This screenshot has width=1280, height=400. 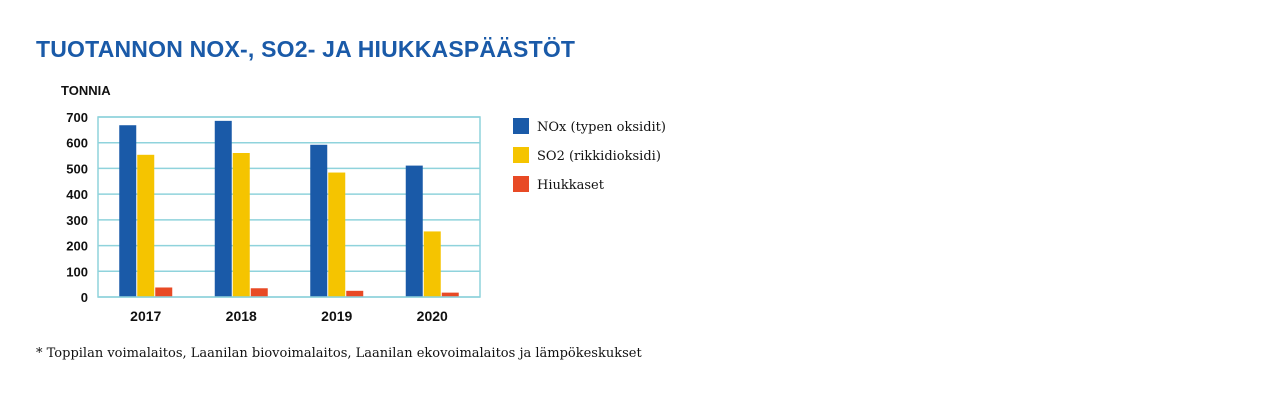 What do you see at coordinates (77, 194) in the screenshot?
I see `y-tick-label: 400` at bounding box center [77, 194].